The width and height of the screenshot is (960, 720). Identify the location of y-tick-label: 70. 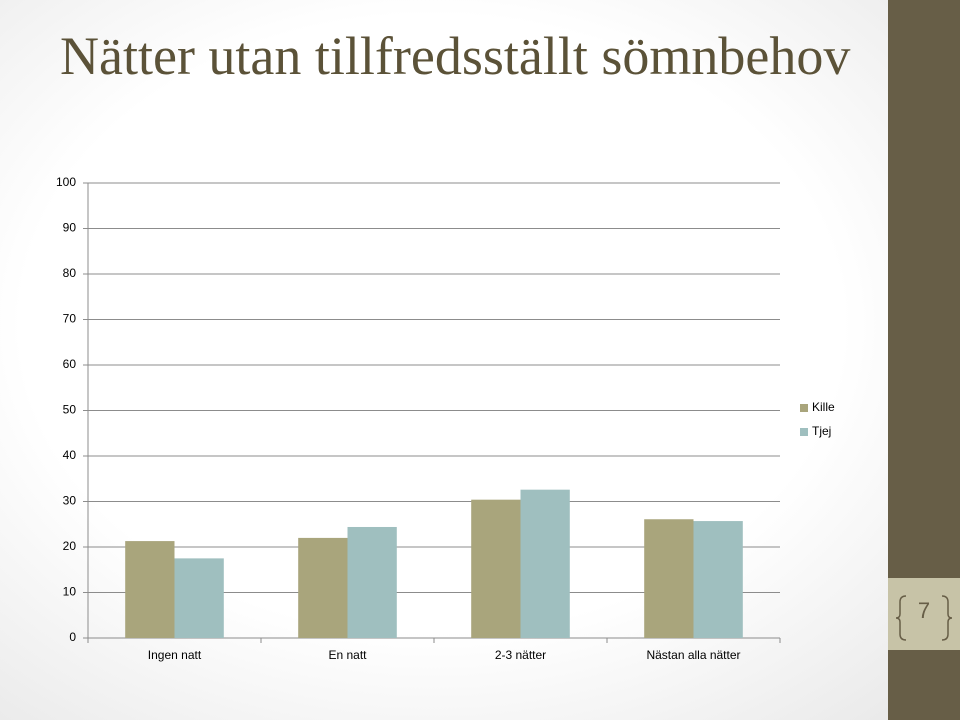
(70, 319).